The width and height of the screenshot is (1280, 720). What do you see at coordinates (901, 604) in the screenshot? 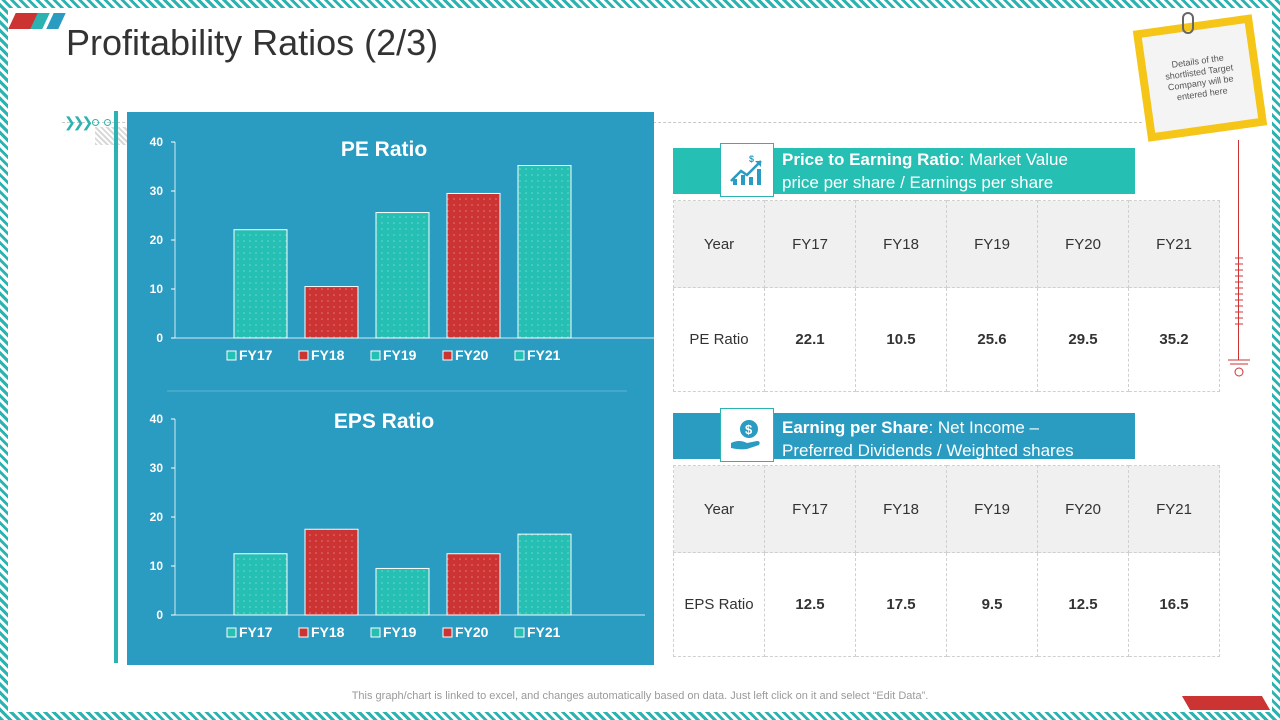
I see `table-cell: 17.5` at bounding box center [901, 604].